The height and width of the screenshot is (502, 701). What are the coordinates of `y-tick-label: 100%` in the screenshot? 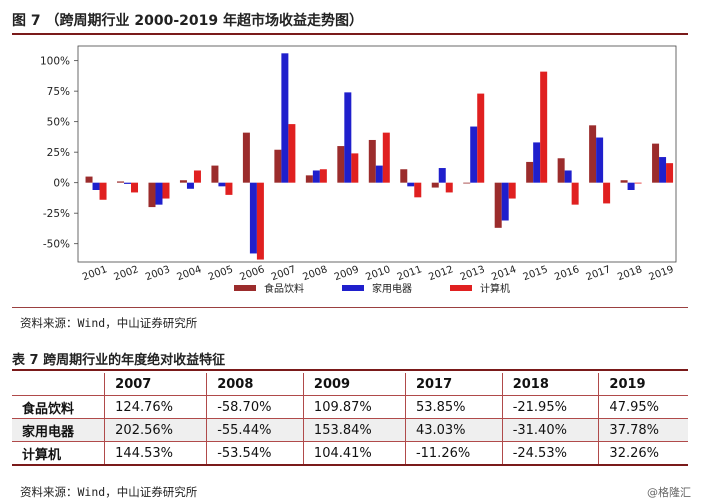 It's located at (55, 62).